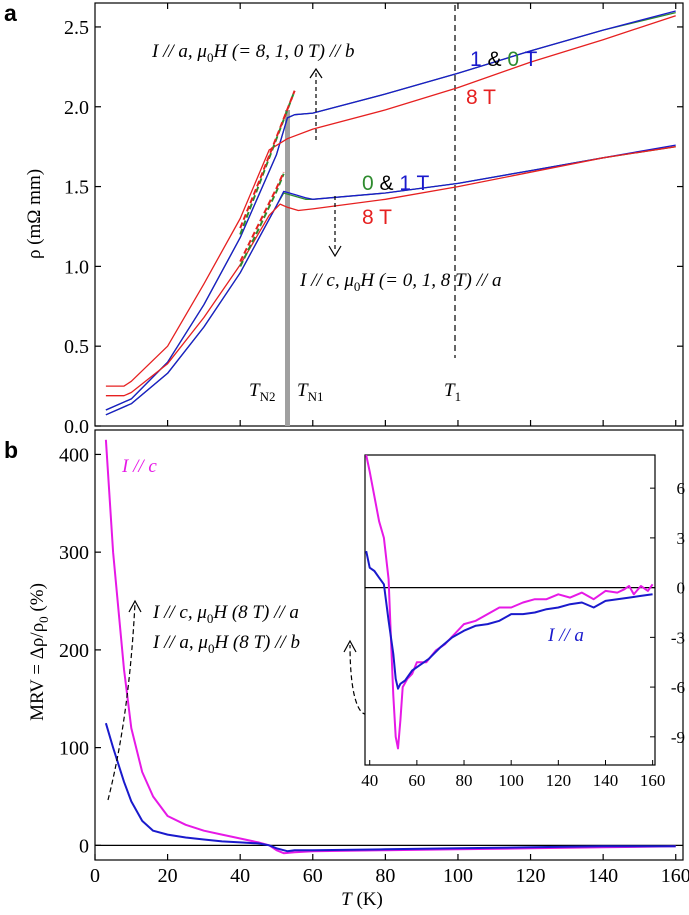 The image size is (689, 915). What do you see at coordinates (653, 780) in the screenshot?
I see `i-xtick-label-160: 160` at bounding box center [653, 780].